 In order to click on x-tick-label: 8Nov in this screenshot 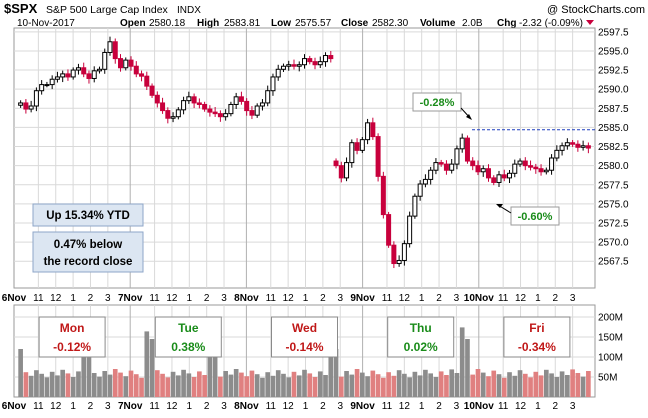, I will do `click(246, 298)`.